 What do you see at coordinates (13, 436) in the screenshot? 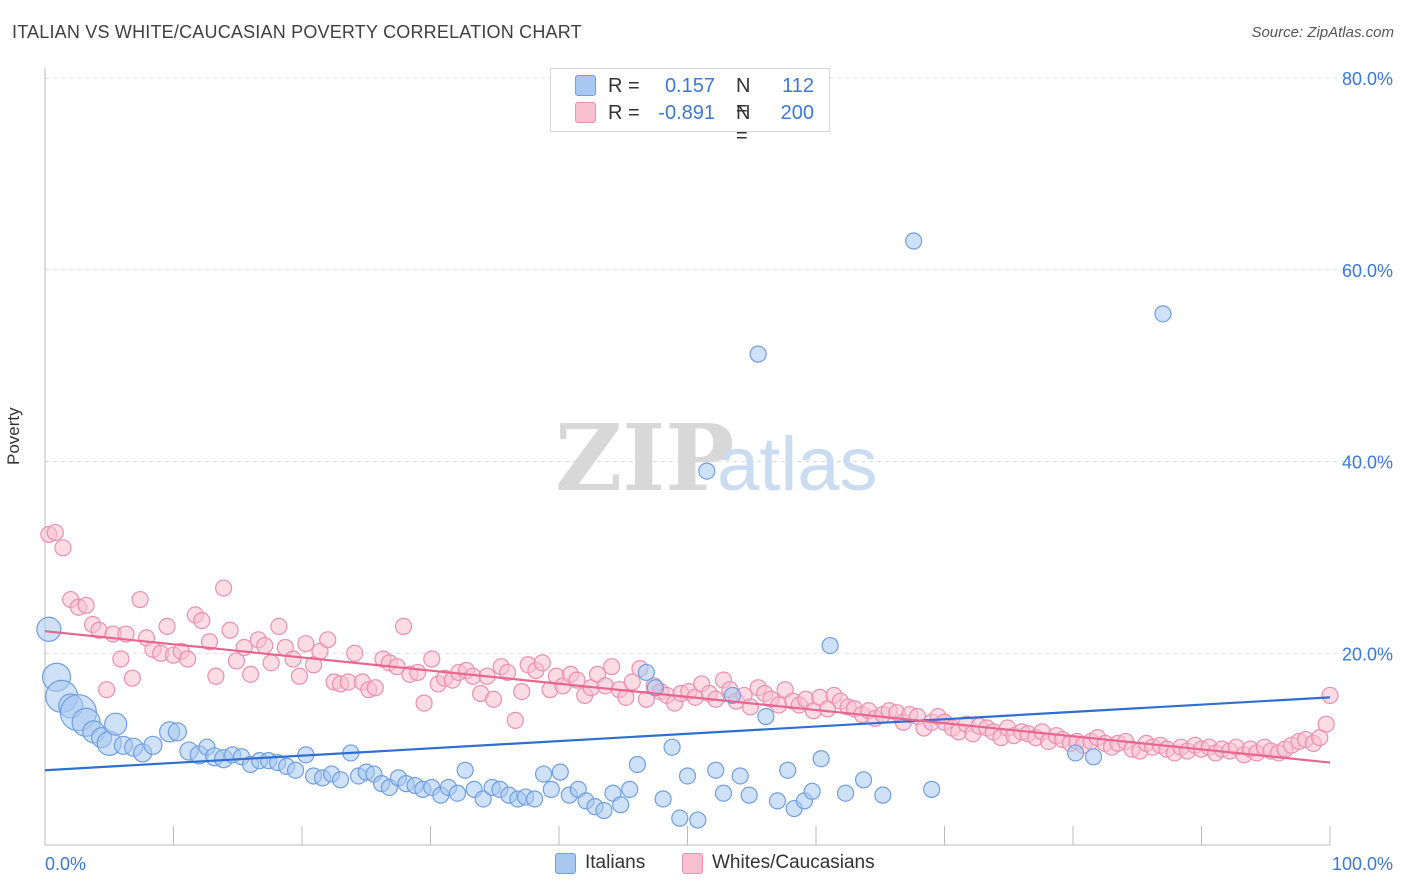
I see `y-axis-label: Poverty` at bounding box center [13, 436].